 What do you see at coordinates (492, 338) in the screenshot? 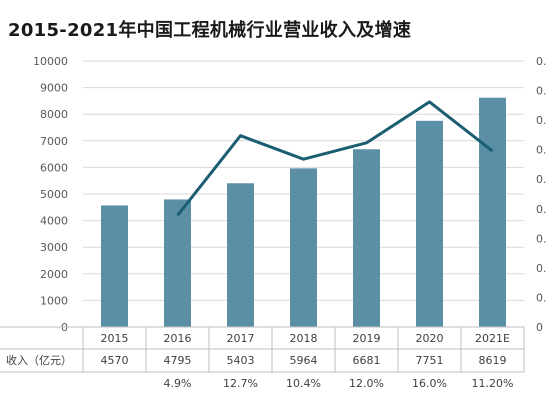
I see `x-tick-label: 2021E` at bounding box center [492, 338].